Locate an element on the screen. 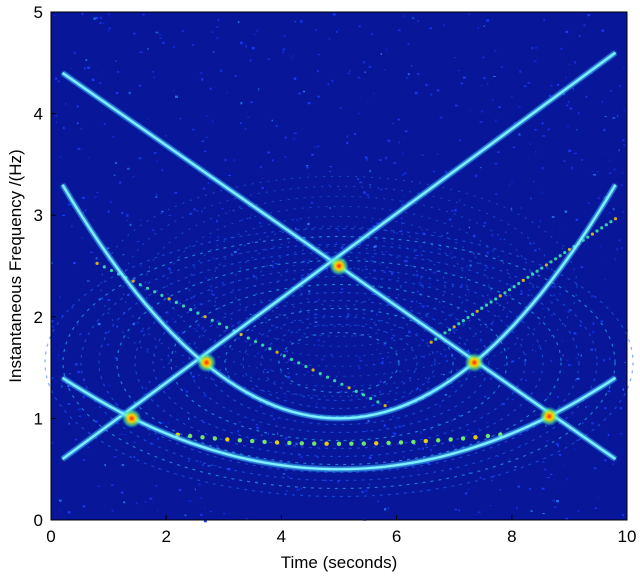  x-tick-label: 10 is located at coordinates (627, 536).